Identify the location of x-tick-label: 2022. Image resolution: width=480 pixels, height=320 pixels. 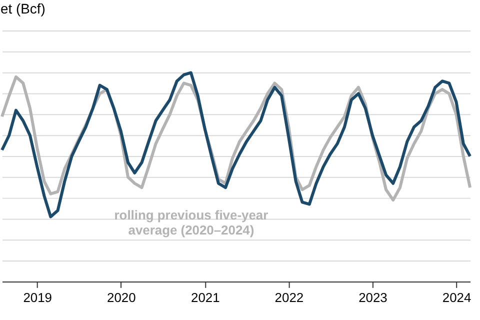
(289, 297).